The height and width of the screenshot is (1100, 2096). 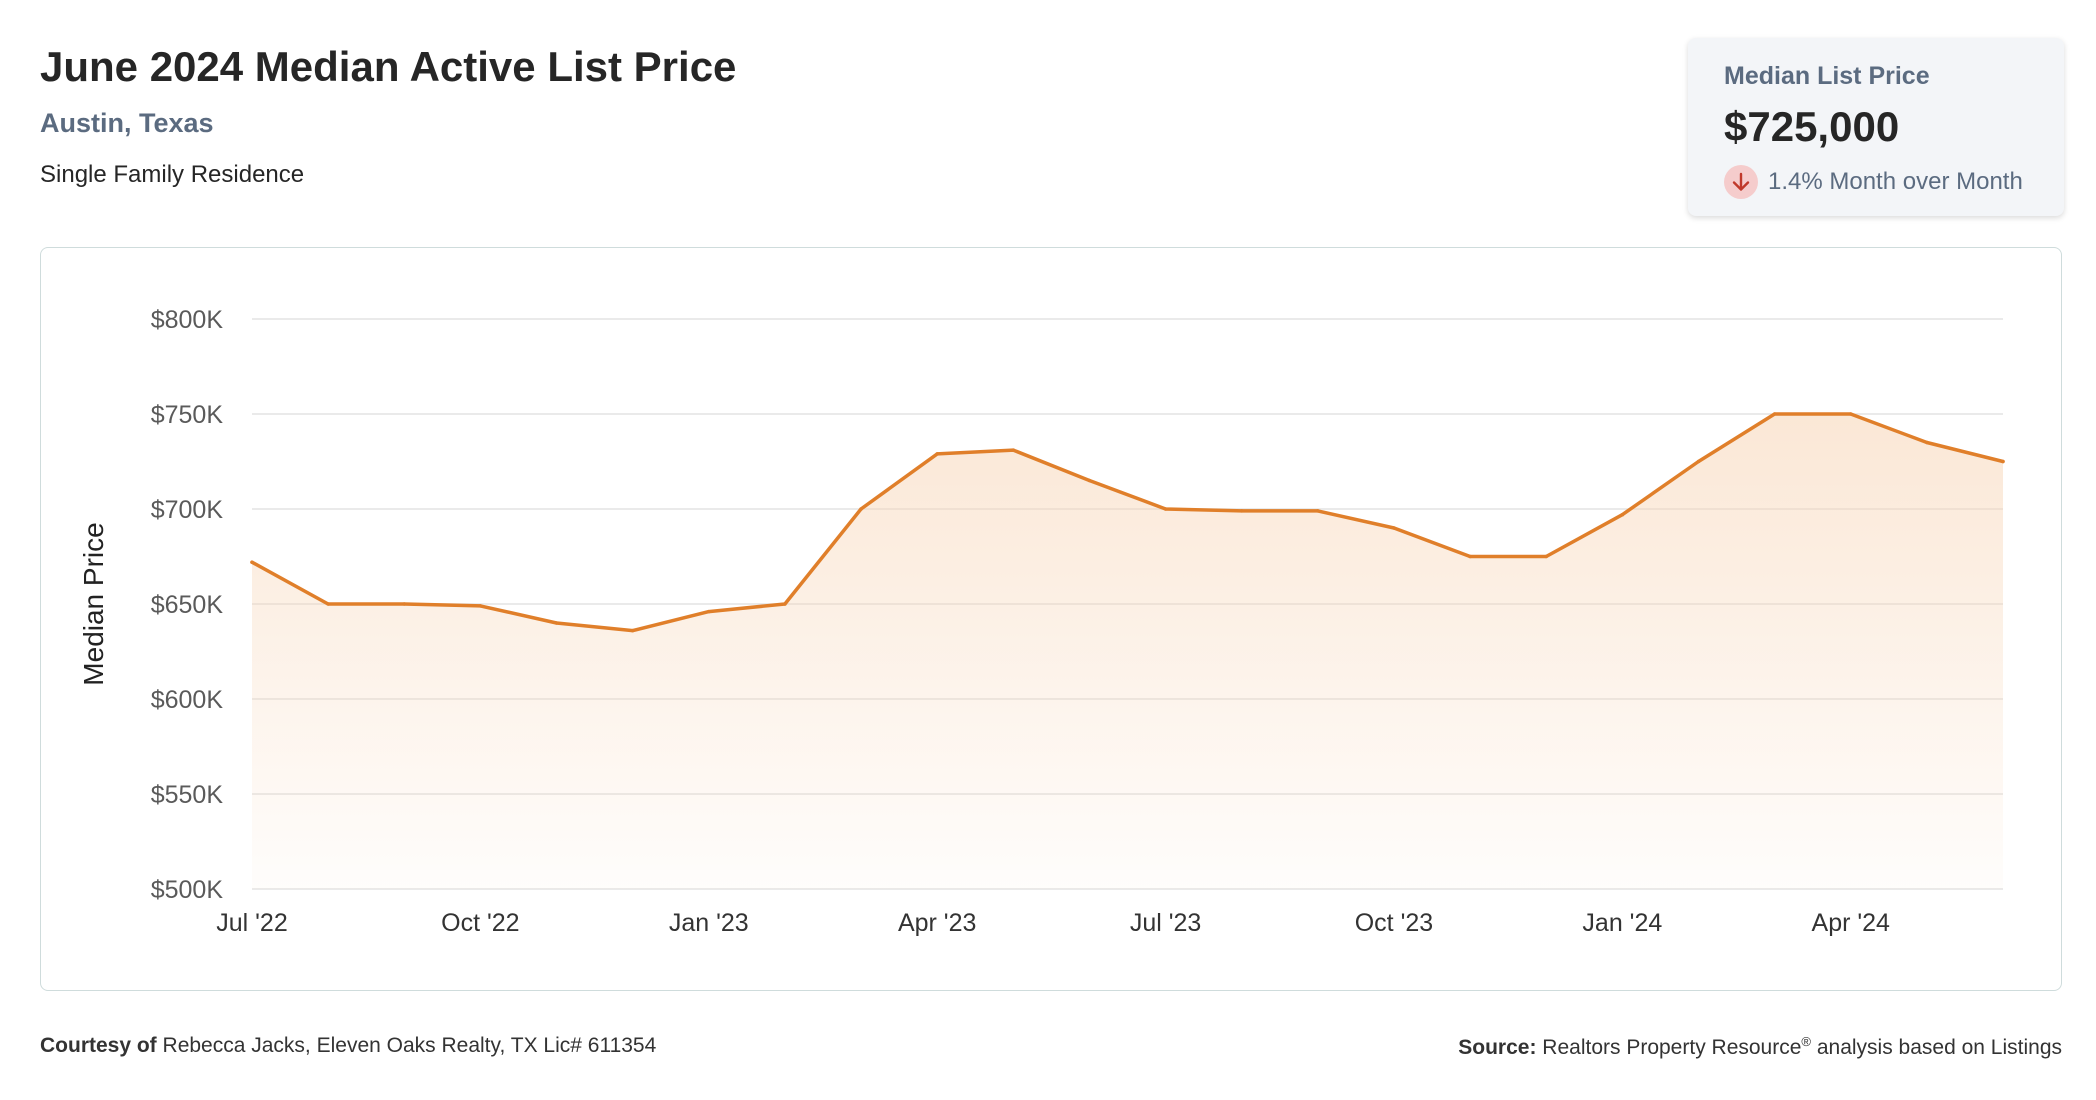 What do you see at coordinates (1939, 1047) in the screenshot?
I see `source-text: analysis based on Listings` at bounding box center [1939, 1047].